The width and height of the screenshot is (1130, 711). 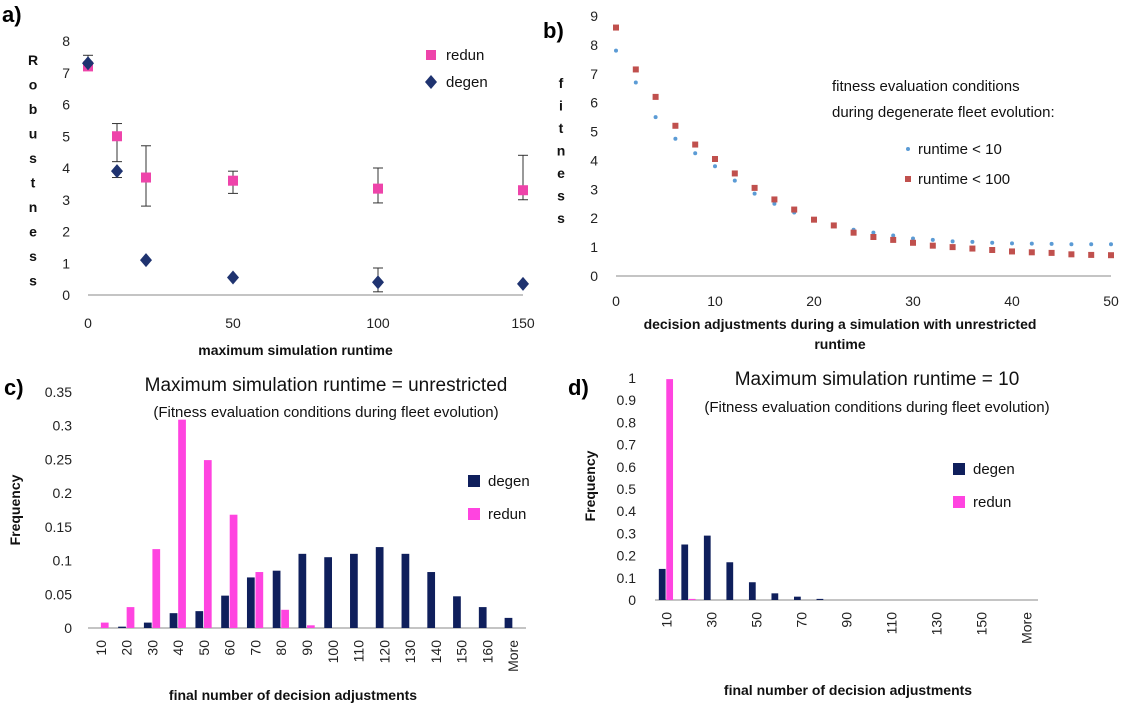 I want to click on panel-b-legend-title: during degenerate fleet evolution:, so click(x=943, y=112).